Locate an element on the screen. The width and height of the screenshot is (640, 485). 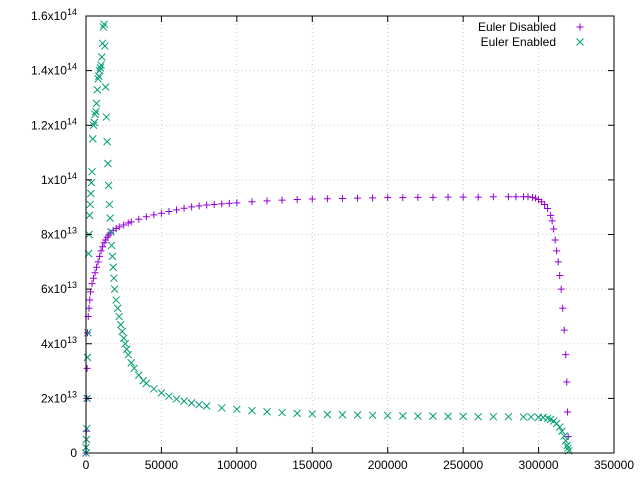
x-tick-label: 350000 is located at coordinates (614, 465).